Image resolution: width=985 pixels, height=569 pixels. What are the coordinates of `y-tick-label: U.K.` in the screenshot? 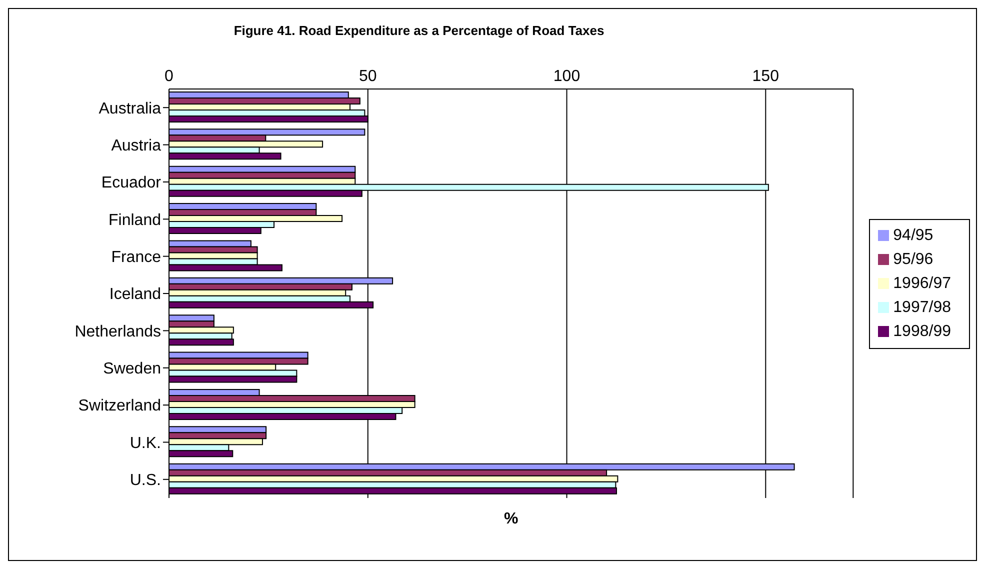 It's located at (145, 443).